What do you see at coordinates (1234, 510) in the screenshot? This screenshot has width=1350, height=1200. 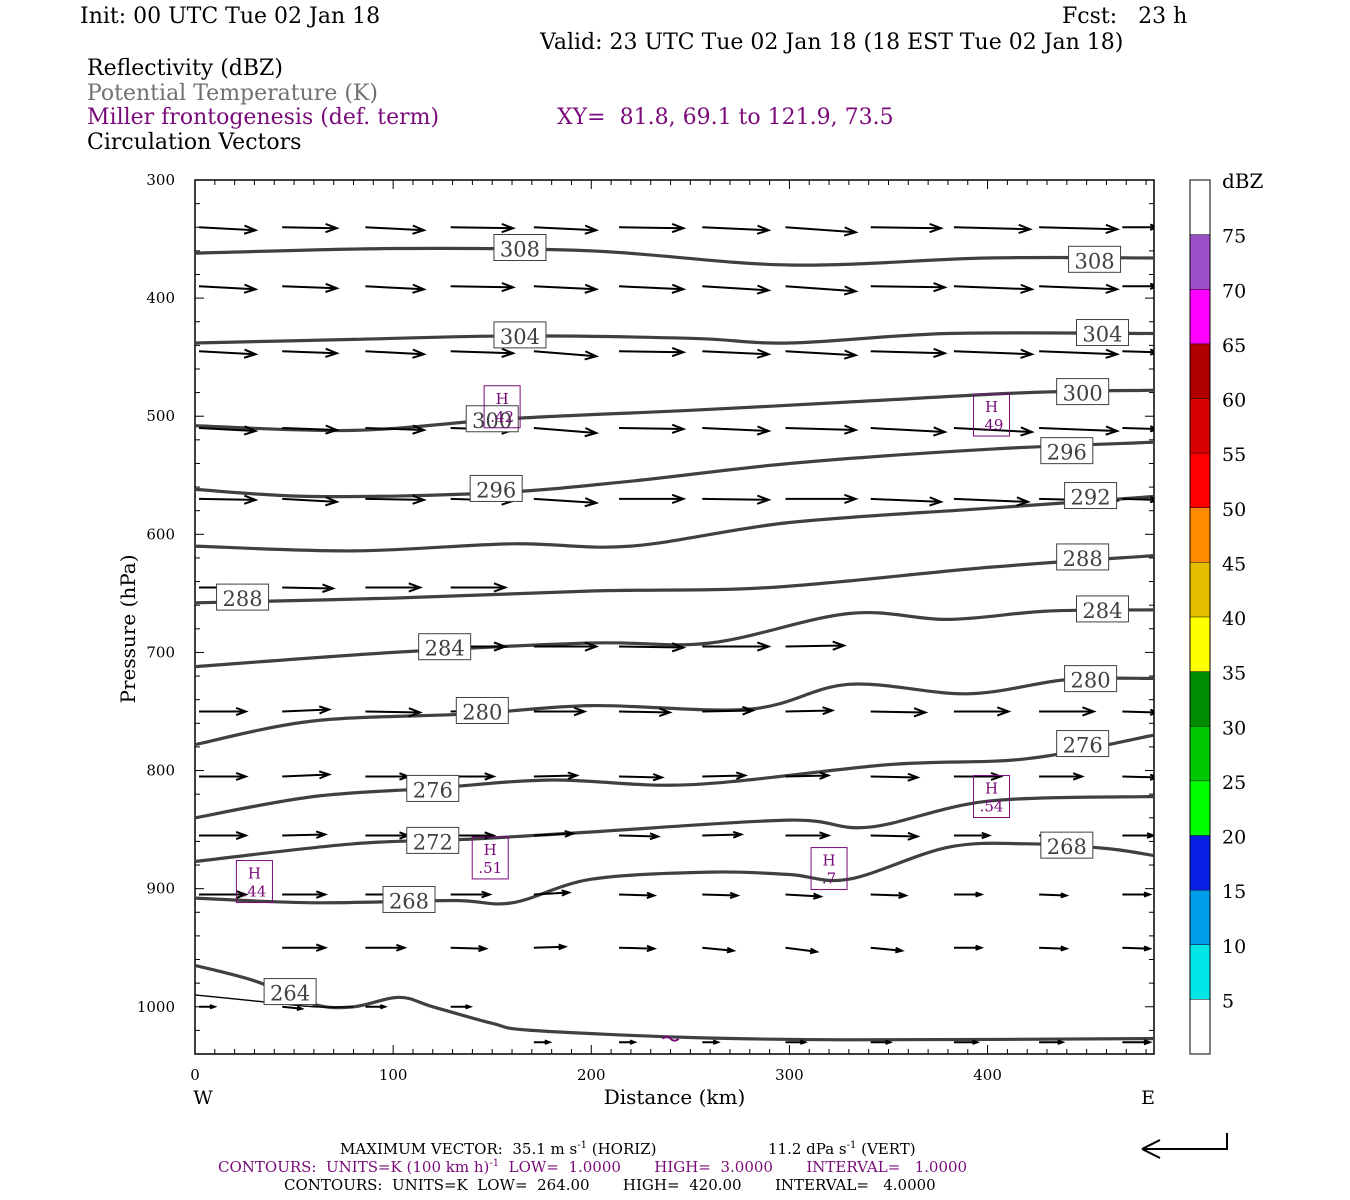 I see `colorbar-tick-label: 50` at bounding box center [1234, 510].